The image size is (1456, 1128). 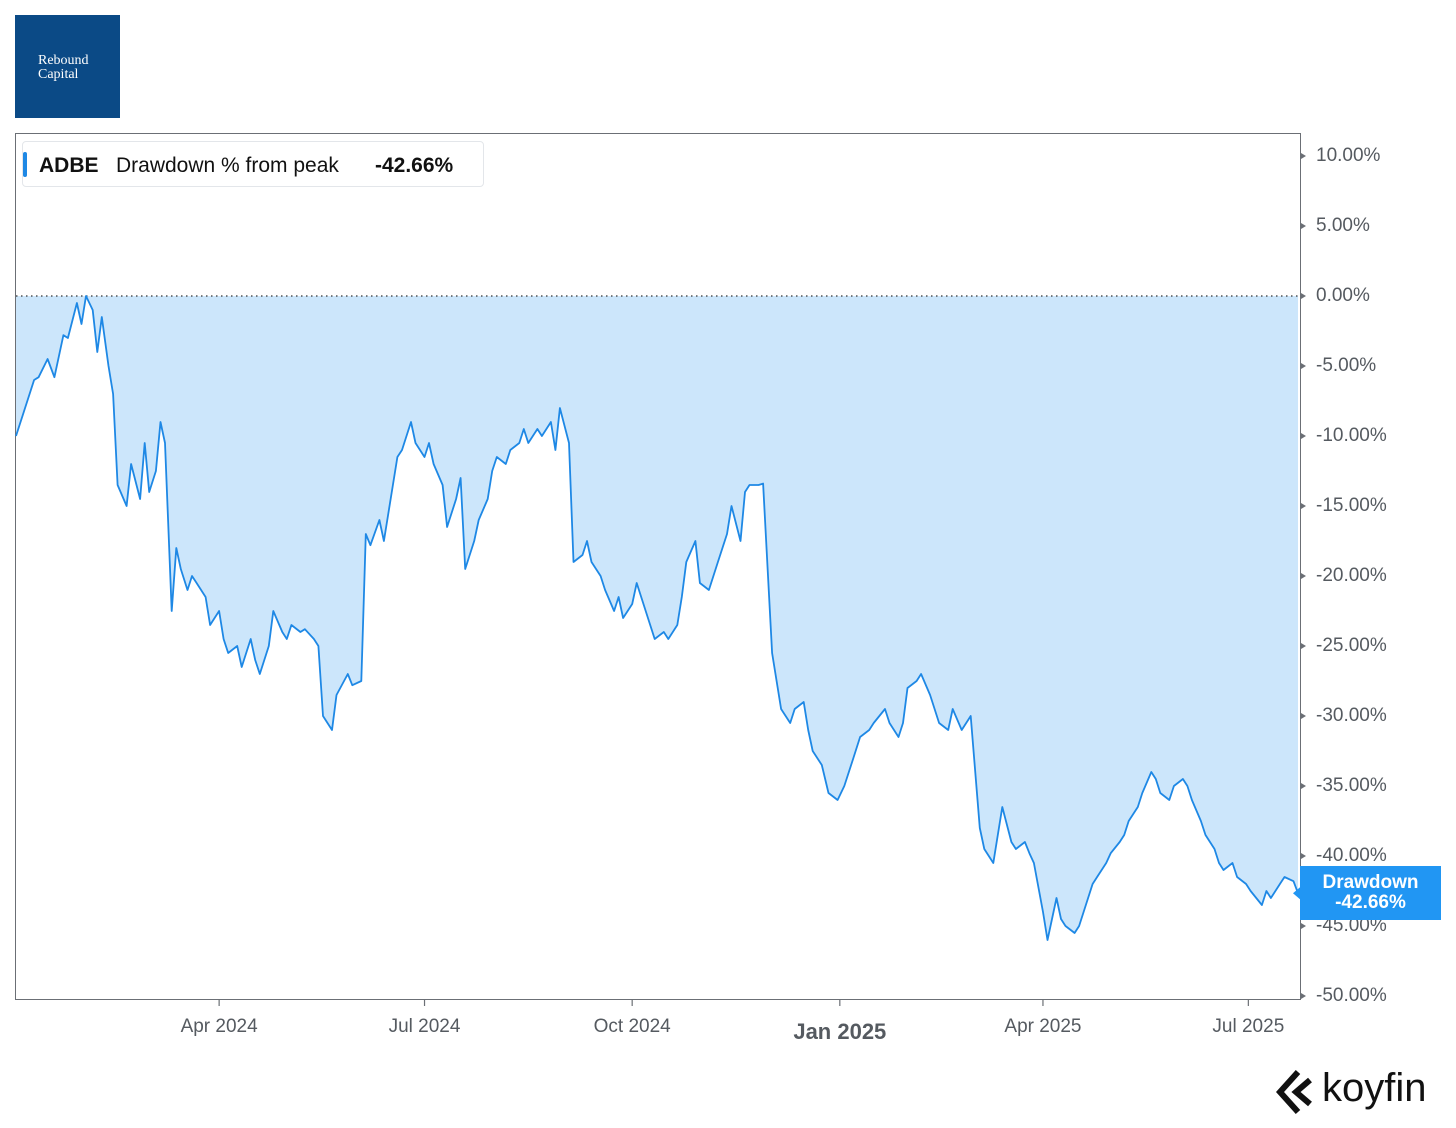 What do you see at coordinates (58, 74) in the screenshot?
I see `brand-line-2: Capital` at bounding box center [58, 74].